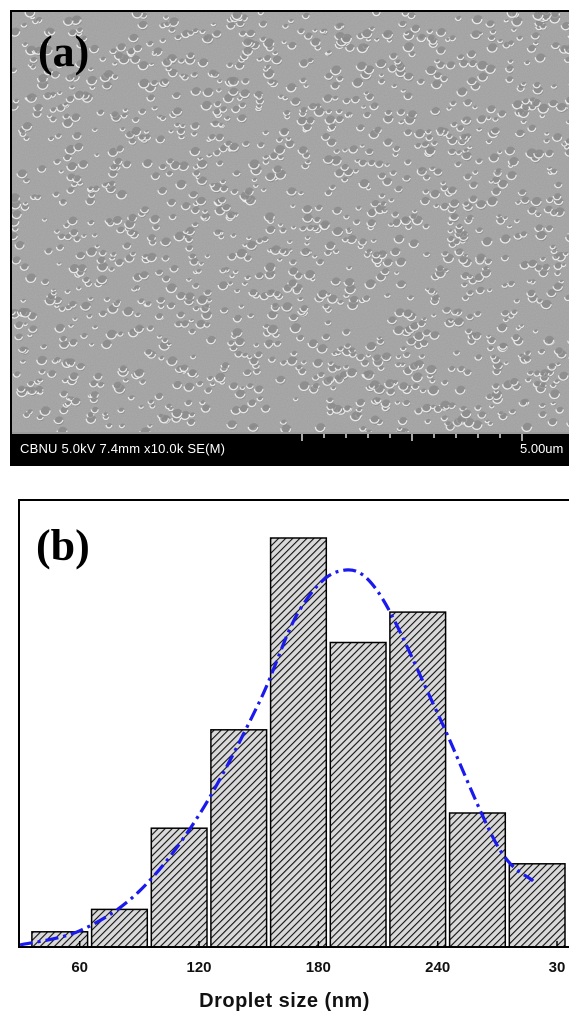 Image resolution: width=569 pixels, height=1021 pixels. I want to click on panel-a-label: (a), so click(64, 51).